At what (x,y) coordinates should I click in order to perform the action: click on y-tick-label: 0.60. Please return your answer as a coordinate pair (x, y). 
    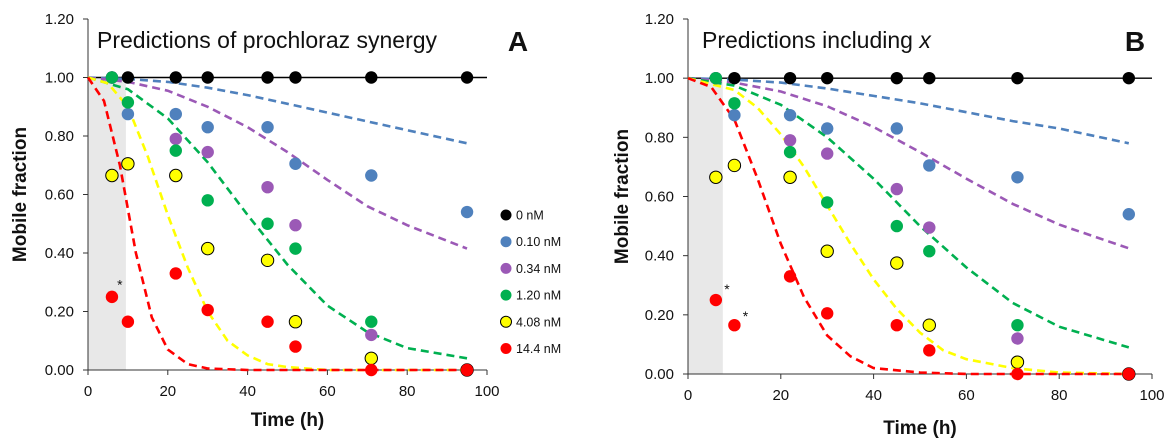
    Looking at the image, I should click on (659, 197).